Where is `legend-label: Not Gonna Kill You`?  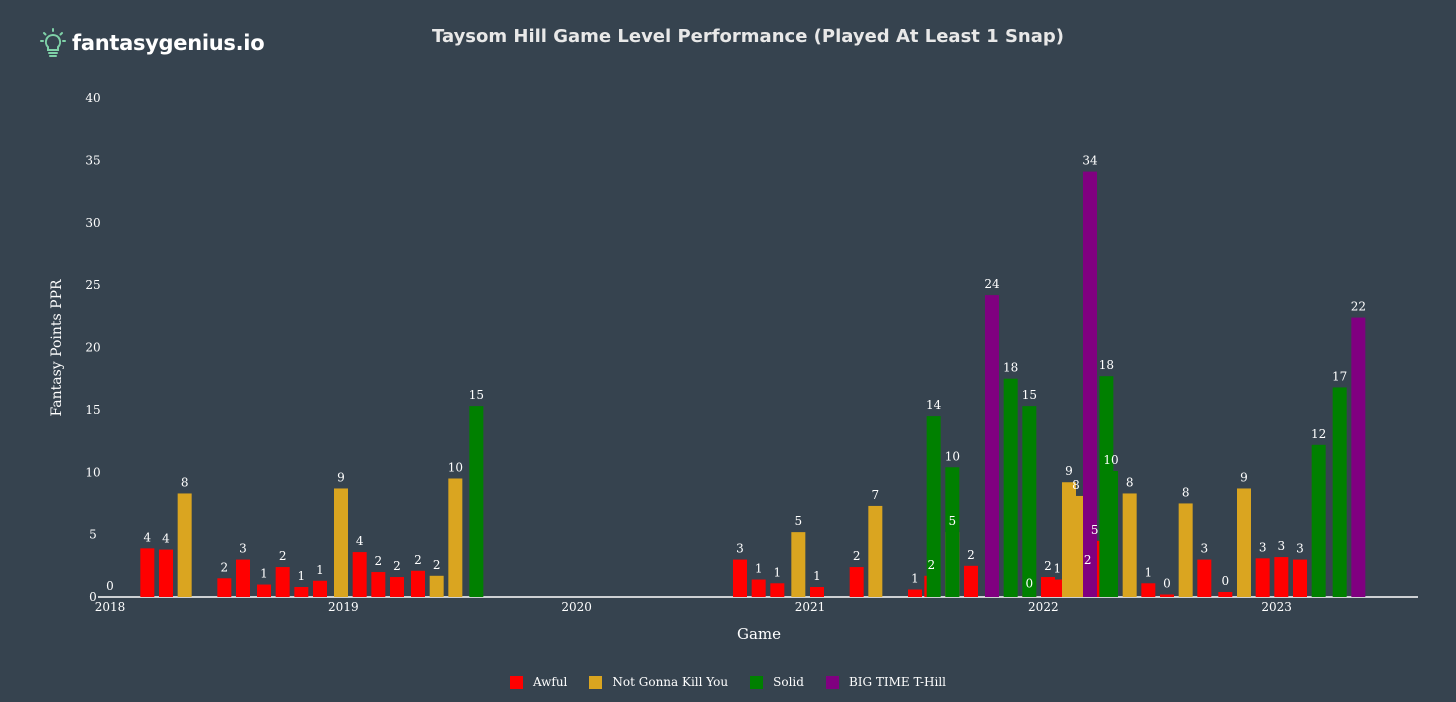
legend-label: Not Gonna Kill You is located at coordinates (670, 682).